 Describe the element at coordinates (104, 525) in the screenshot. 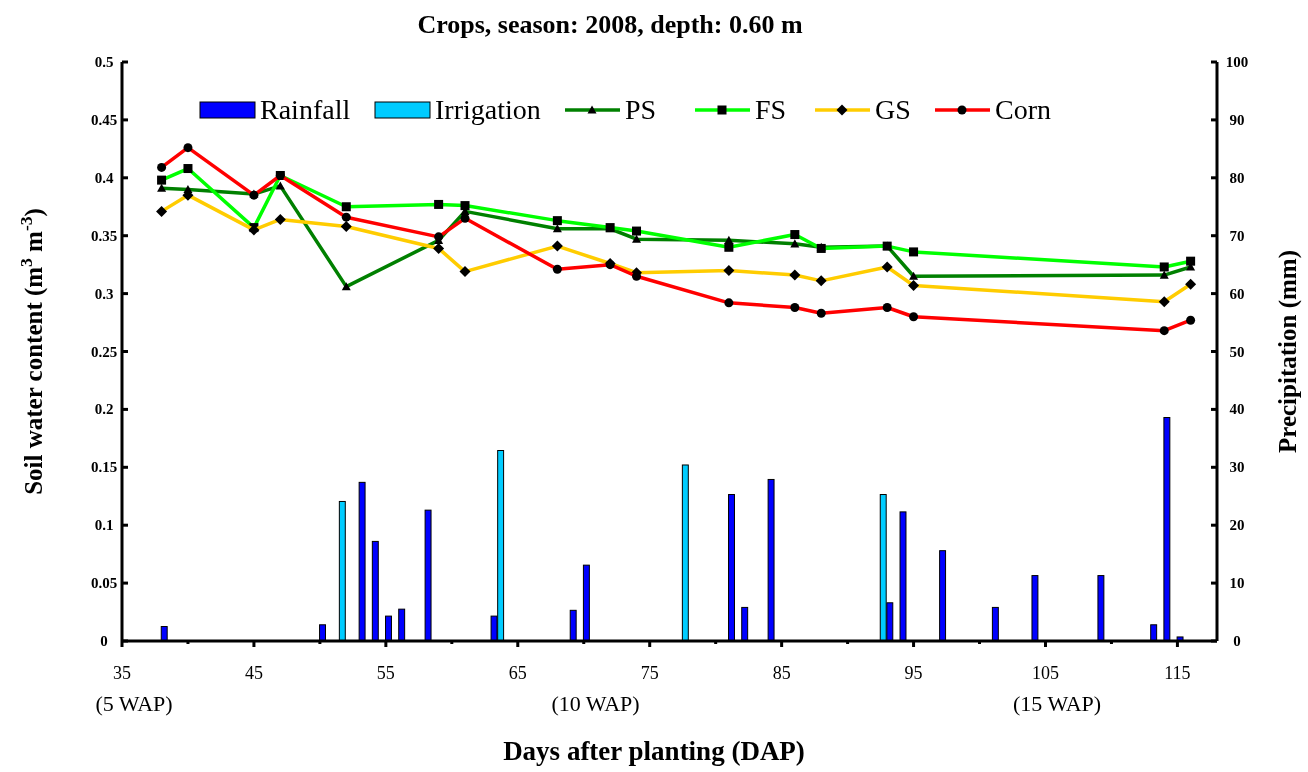

I see `y-tick-label: 0.1` at that location.